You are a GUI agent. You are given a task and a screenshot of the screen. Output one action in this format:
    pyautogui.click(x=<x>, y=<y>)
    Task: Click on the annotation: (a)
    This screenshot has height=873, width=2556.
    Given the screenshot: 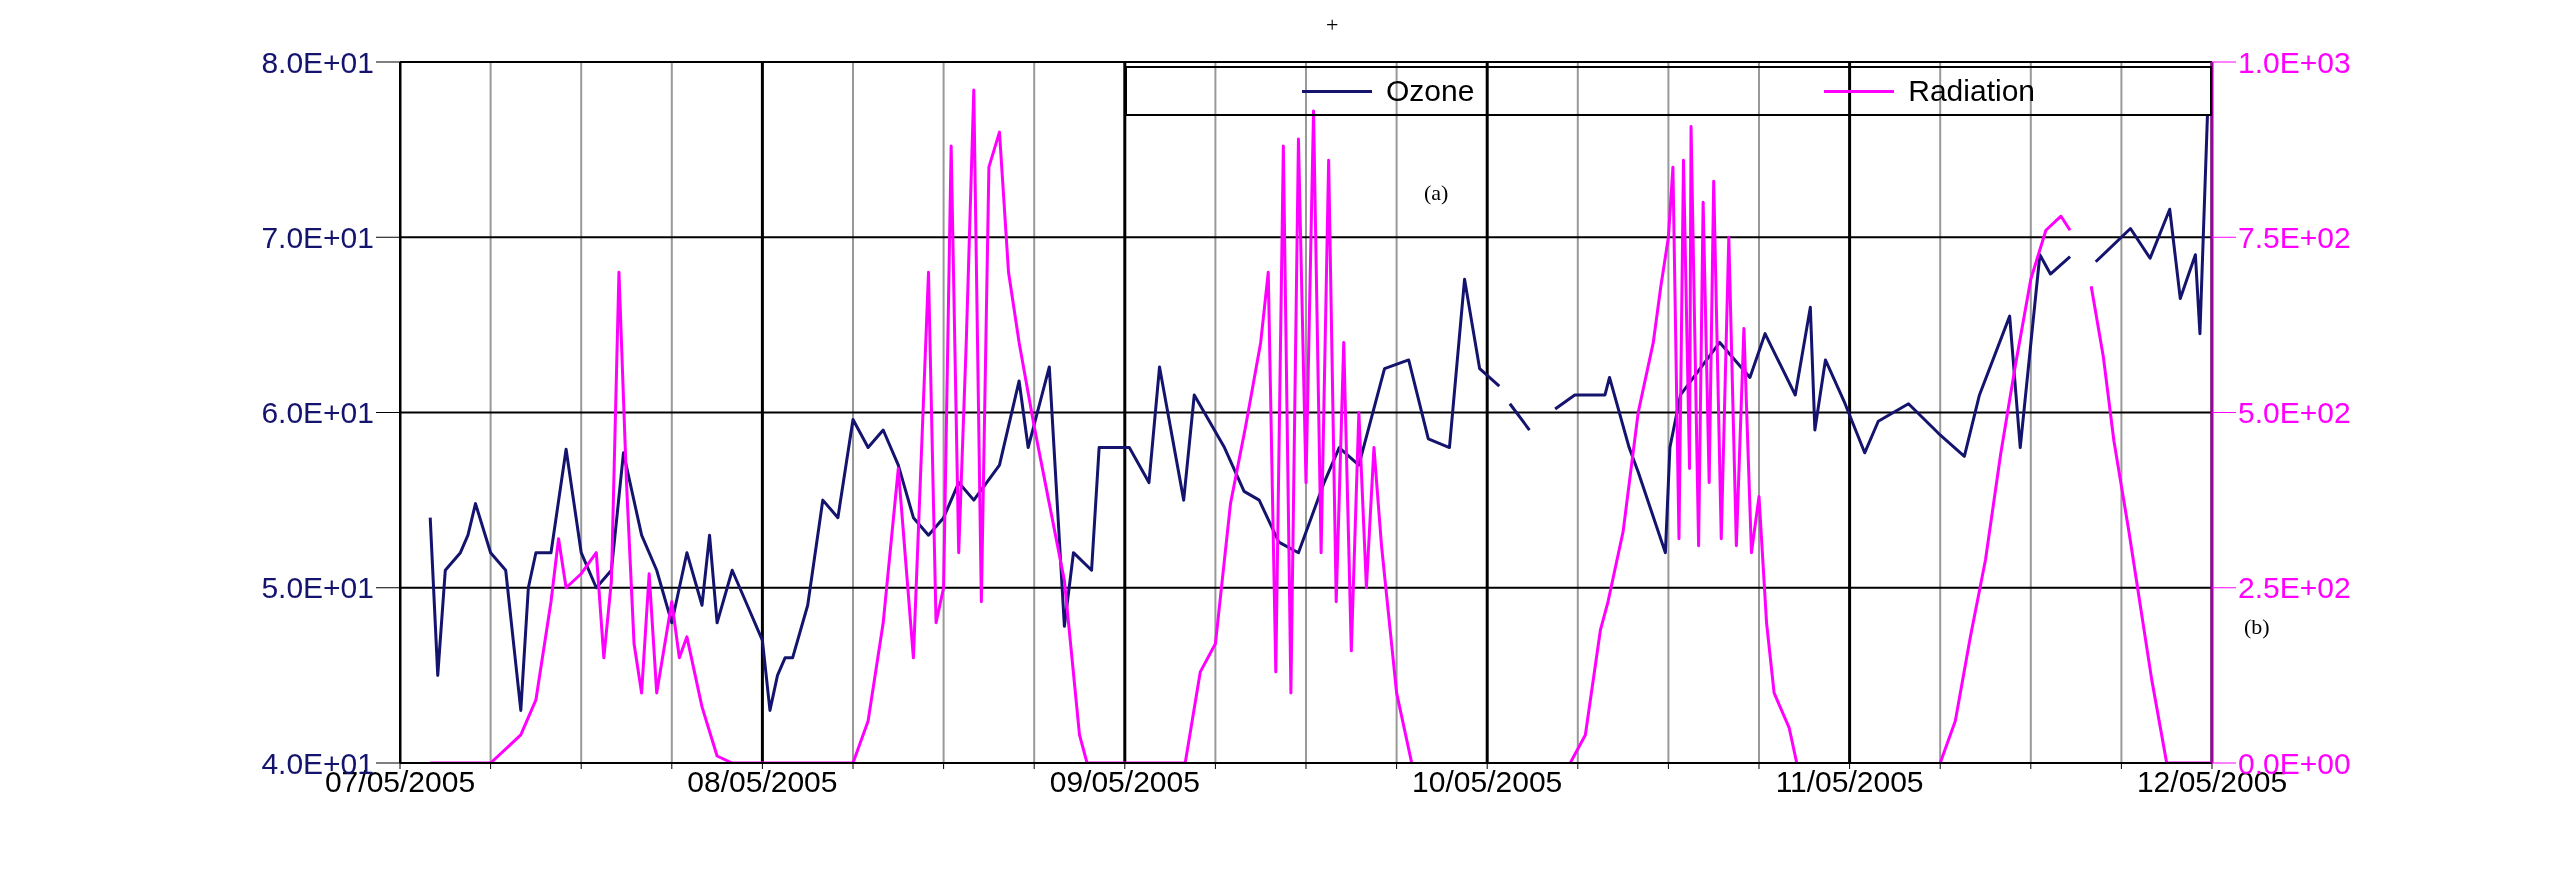 What is the action you would take?
    pyautogui.click(x=1436, y=193)
    